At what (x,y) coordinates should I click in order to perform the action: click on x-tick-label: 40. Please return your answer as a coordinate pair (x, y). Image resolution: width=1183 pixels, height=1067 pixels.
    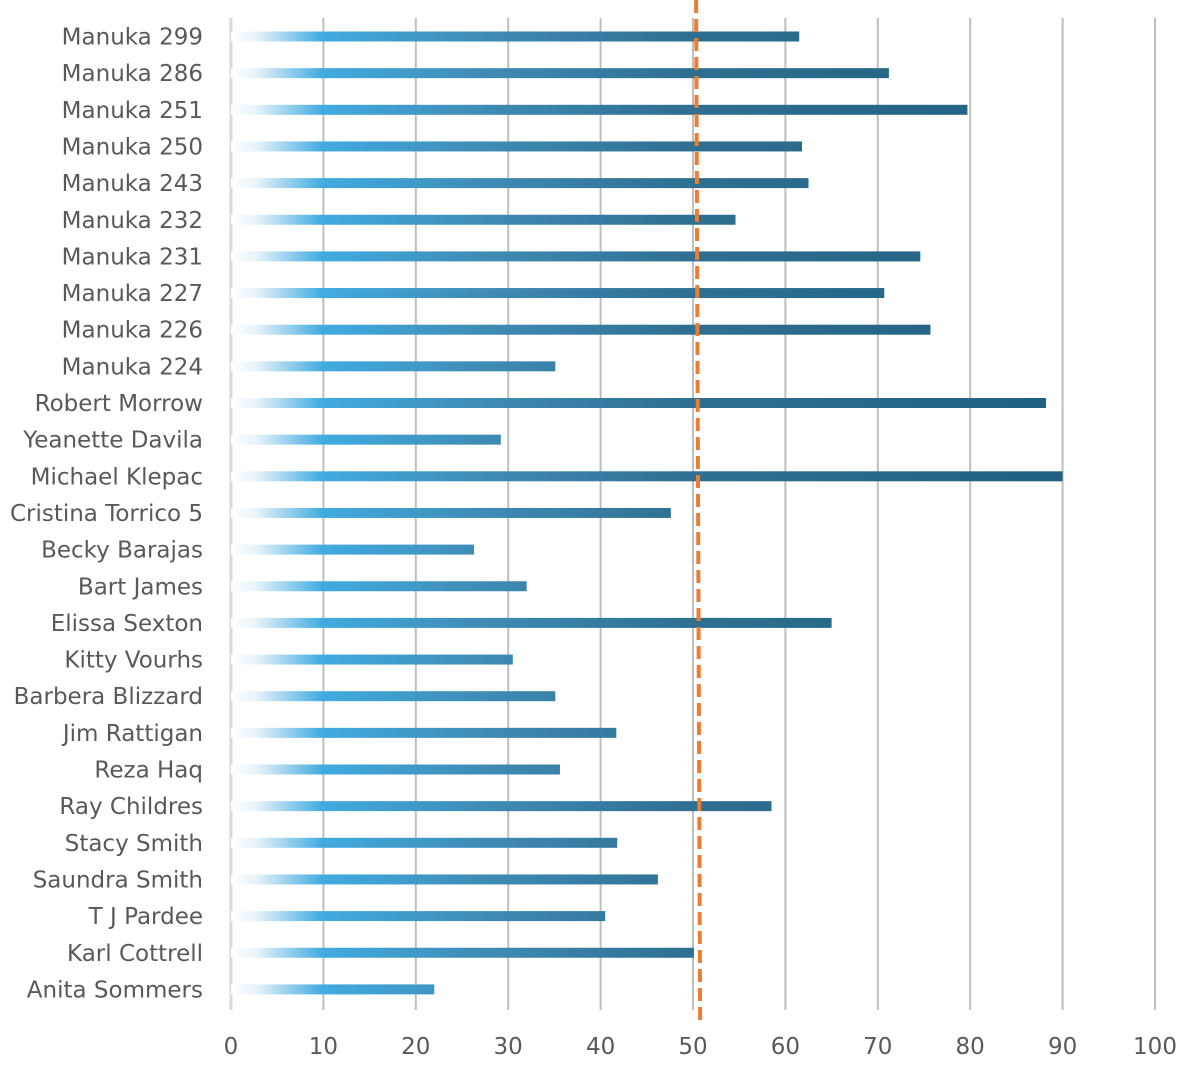
    Looking at the image, I should click on (600, 1047).